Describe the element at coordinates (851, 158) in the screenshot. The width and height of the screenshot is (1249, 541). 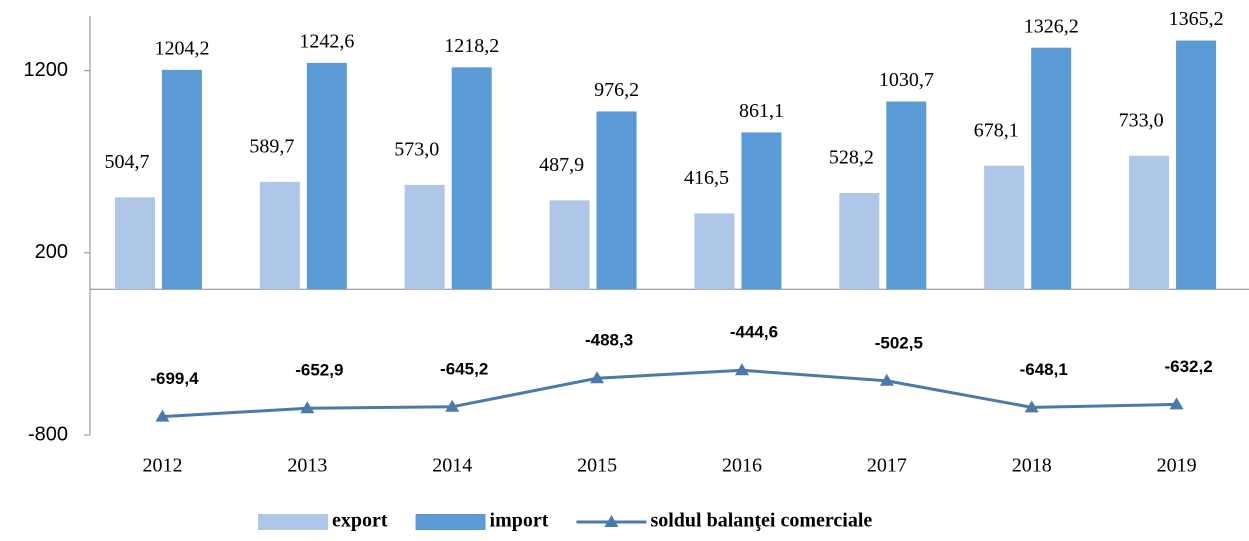
I see `data-label: 528,2` at that location.